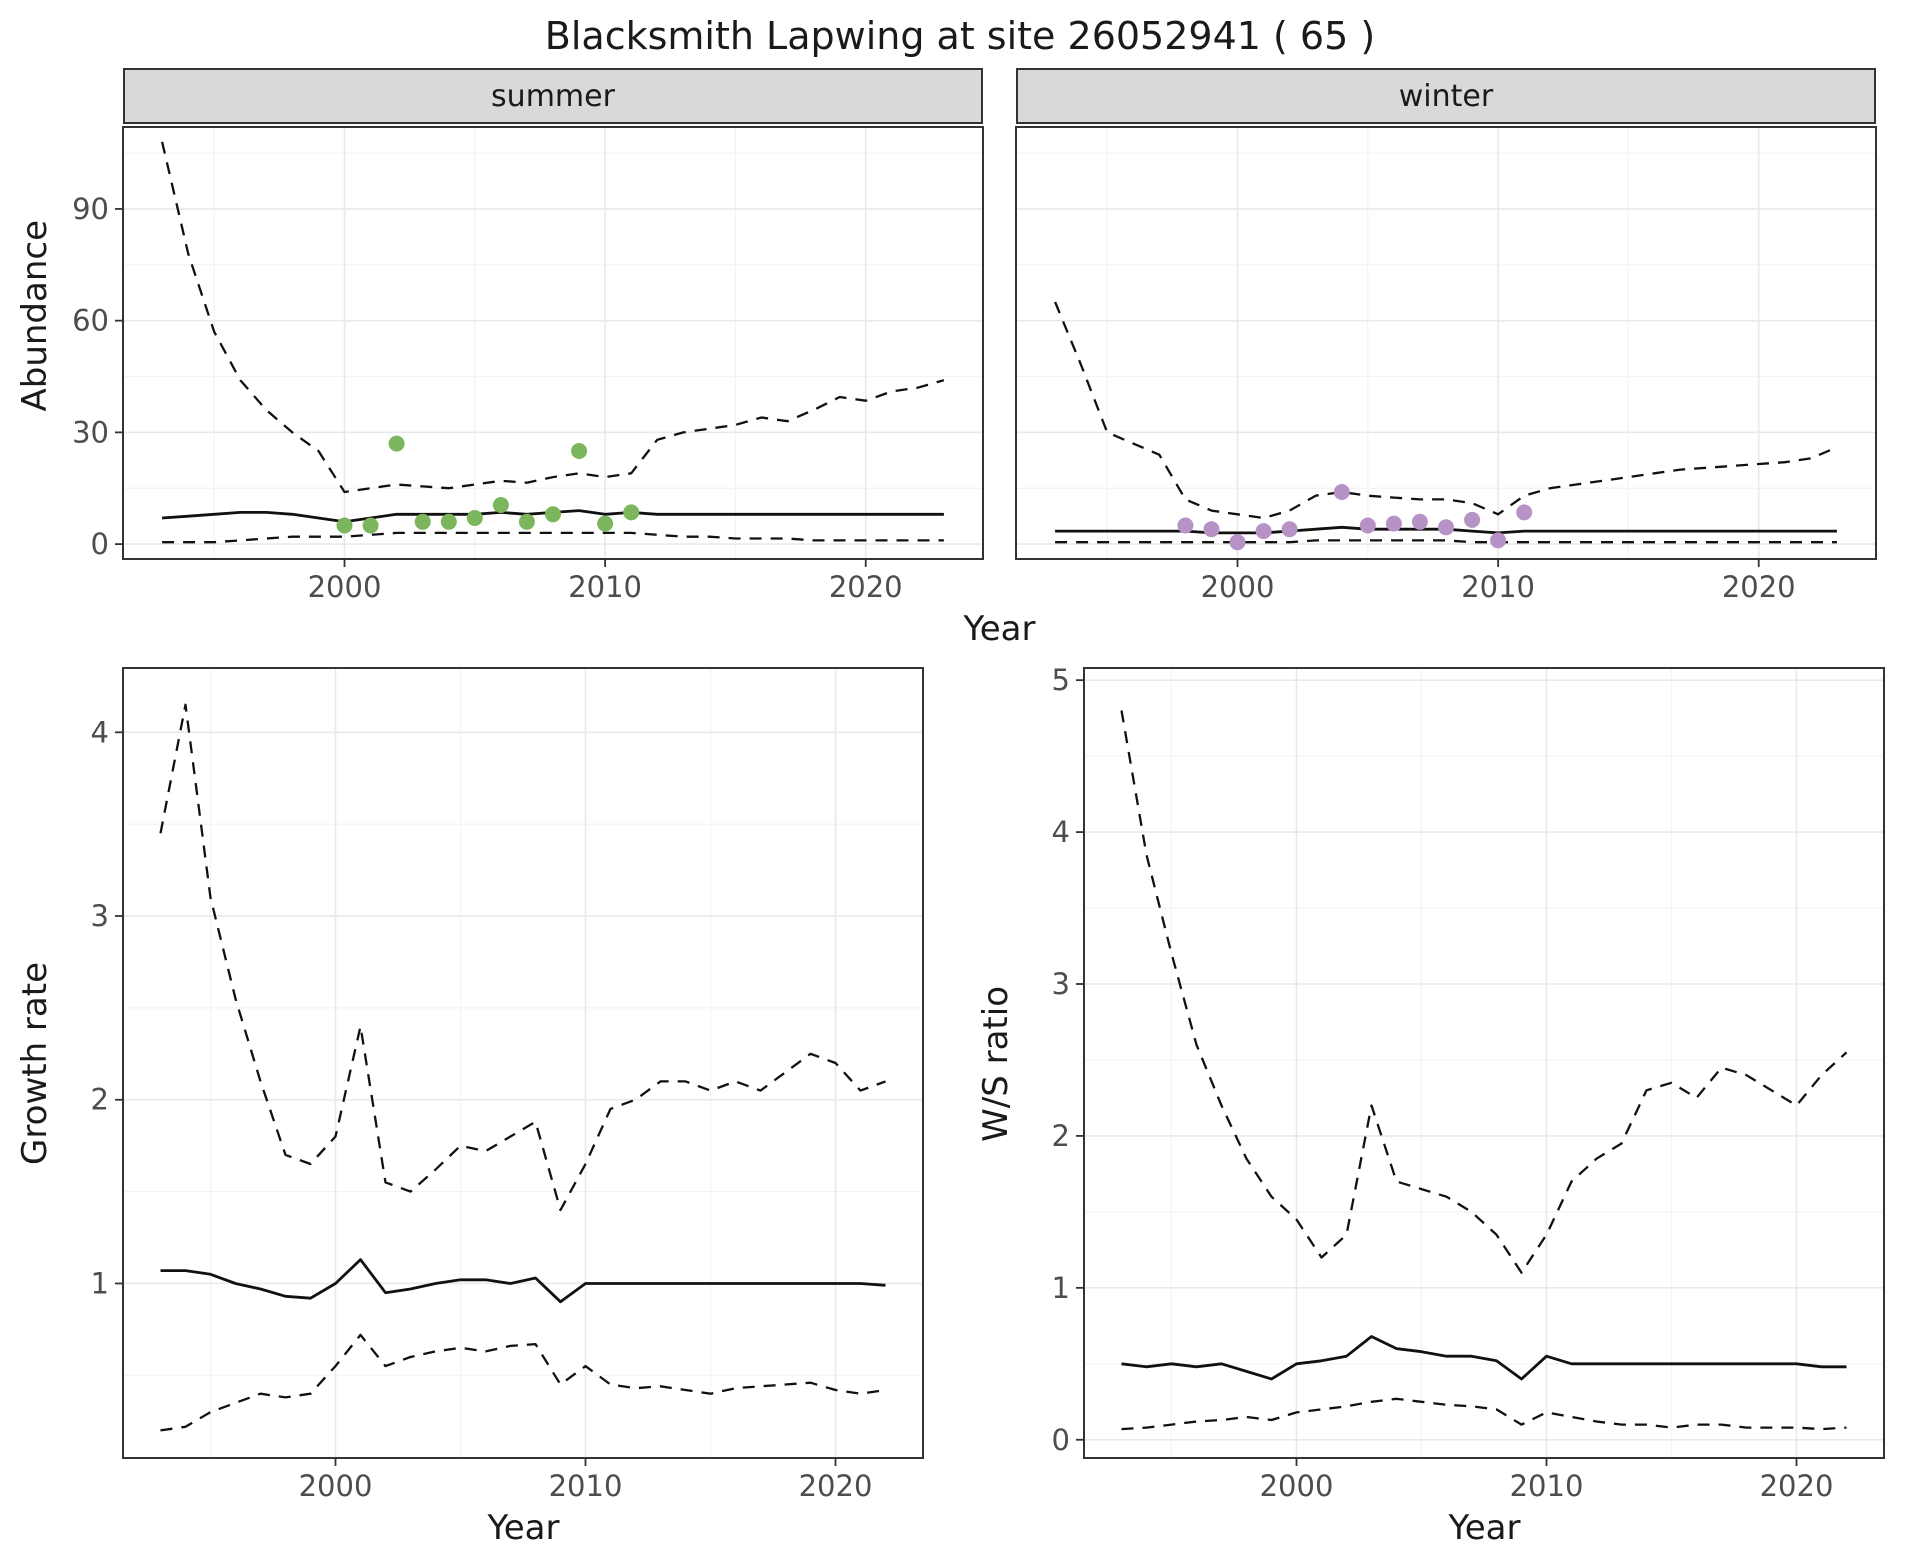 The image size is (1920, 1560). What do you see at coordinates (35, 1063) in the screenshot?
I see `growth-rate-y-axis-title-text: Growth rate` at bounding box center [35, 1063].